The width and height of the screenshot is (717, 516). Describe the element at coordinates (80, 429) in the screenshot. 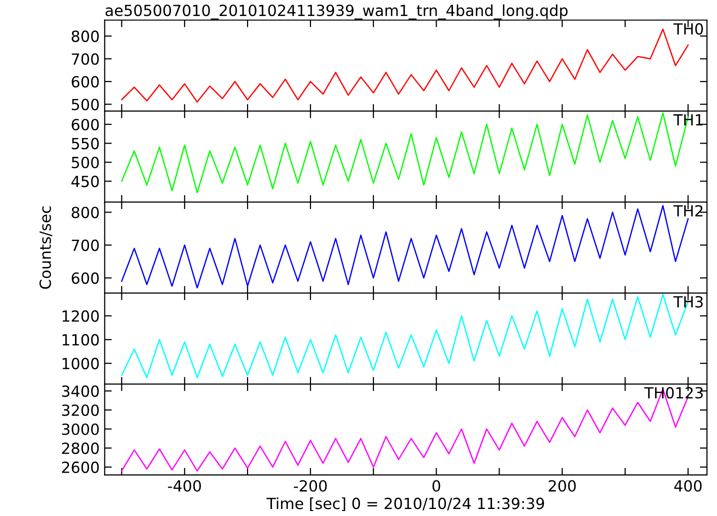

I see `y-tick-label: 3000` at that location.